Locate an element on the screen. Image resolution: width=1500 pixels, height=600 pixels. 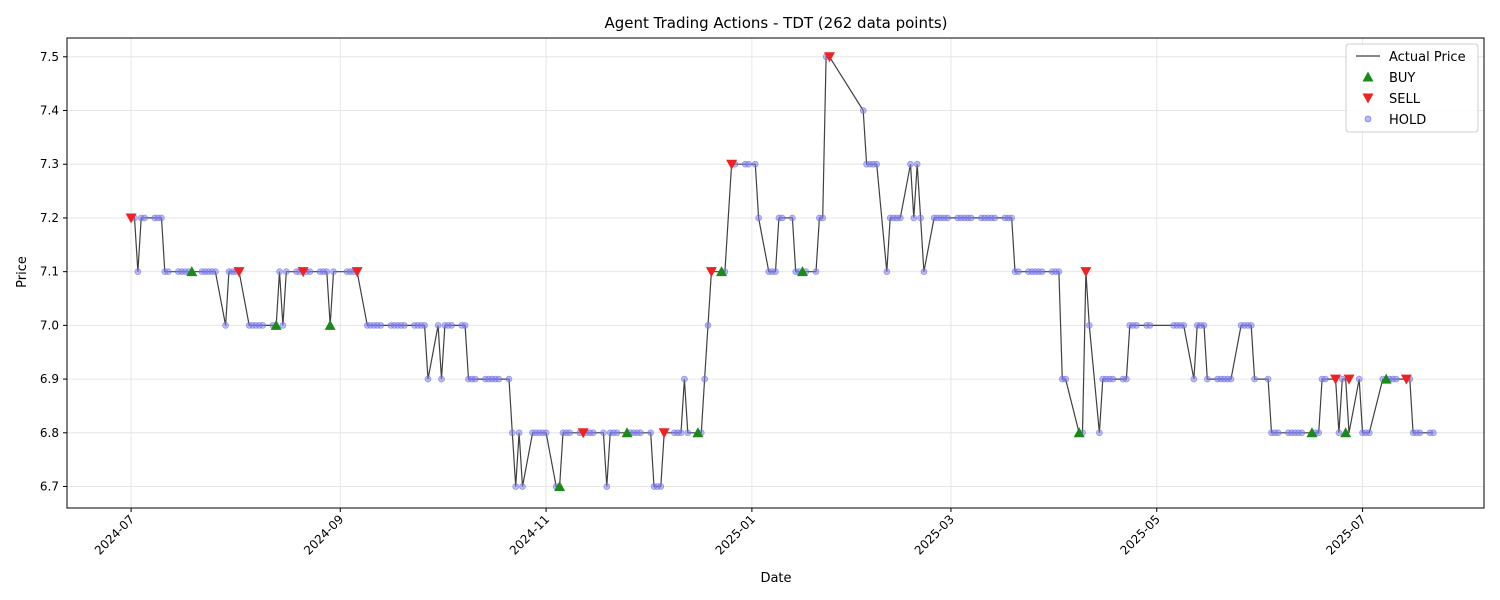
y-axis-label: Price is located at coordinates (22, 272).